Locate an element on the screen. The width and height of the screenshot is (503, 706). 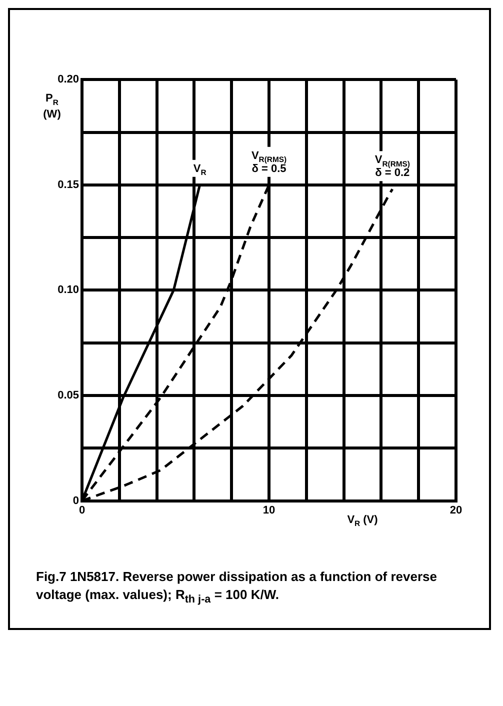
y-tick-label: 0 is located at coordinates (75, 500).